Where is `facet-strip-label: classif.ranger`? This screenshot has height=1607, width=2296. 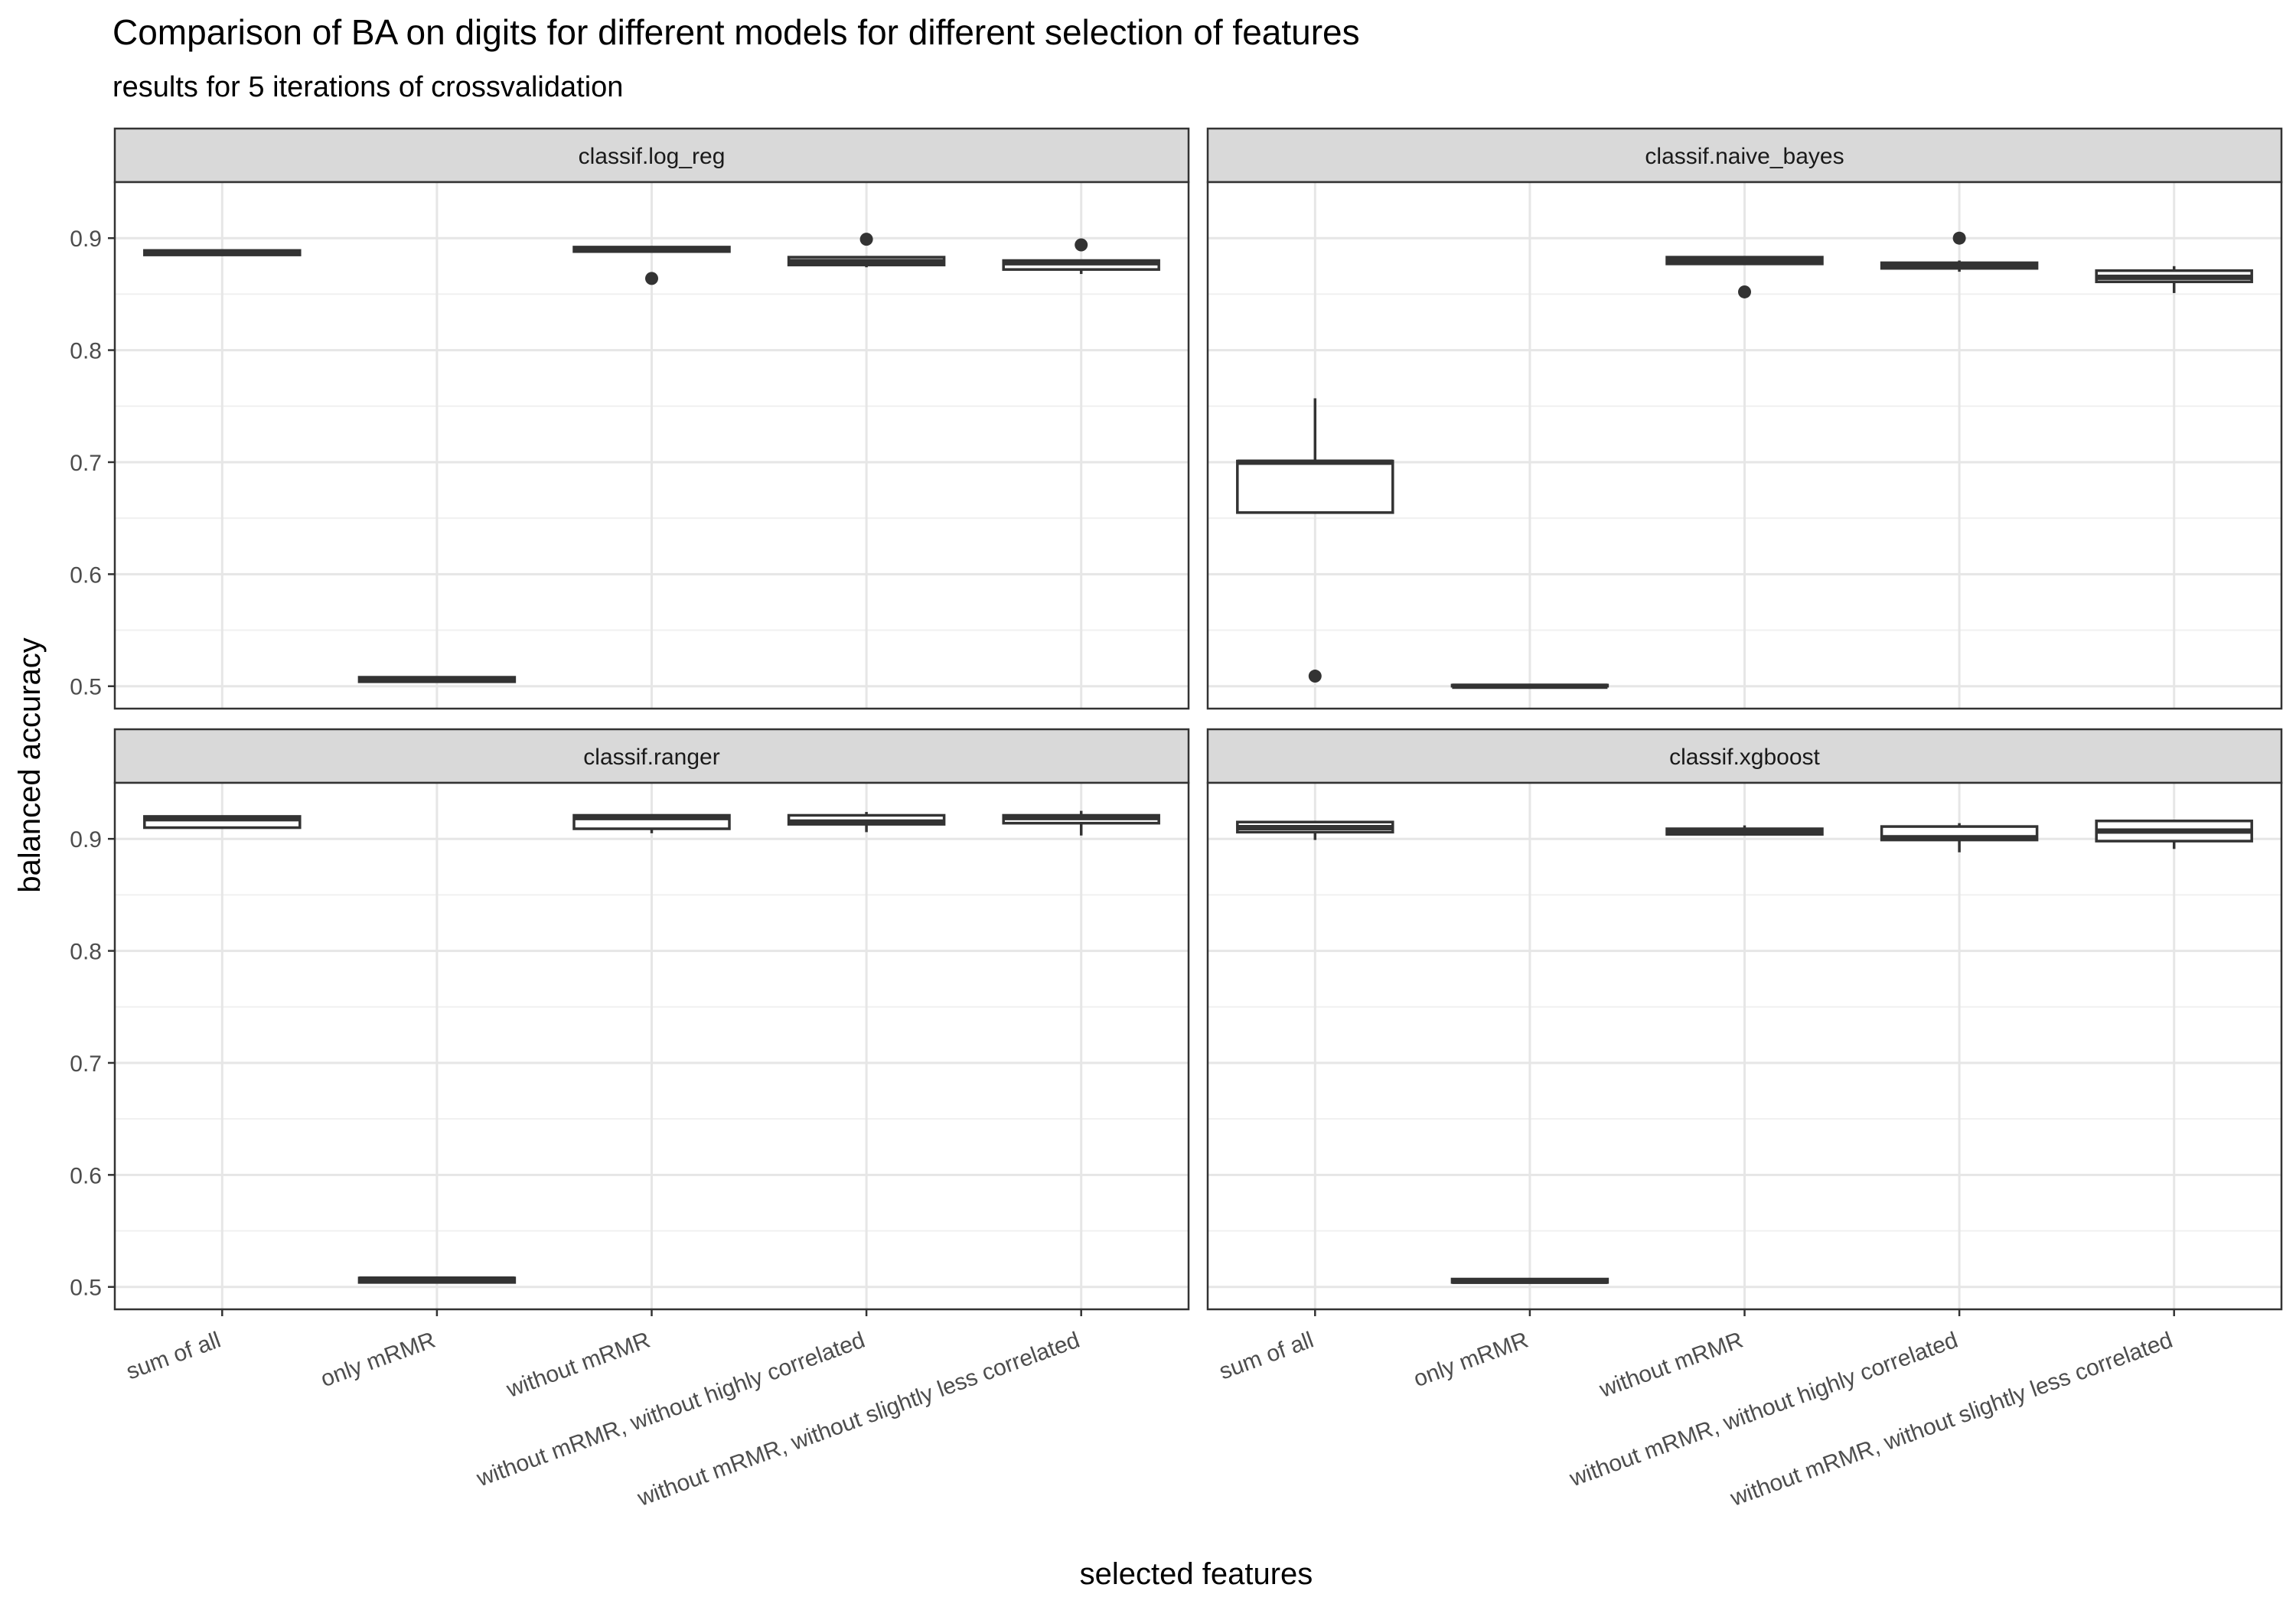 facet-strip-label: classif.ranger is located at coordinates (651, 757).